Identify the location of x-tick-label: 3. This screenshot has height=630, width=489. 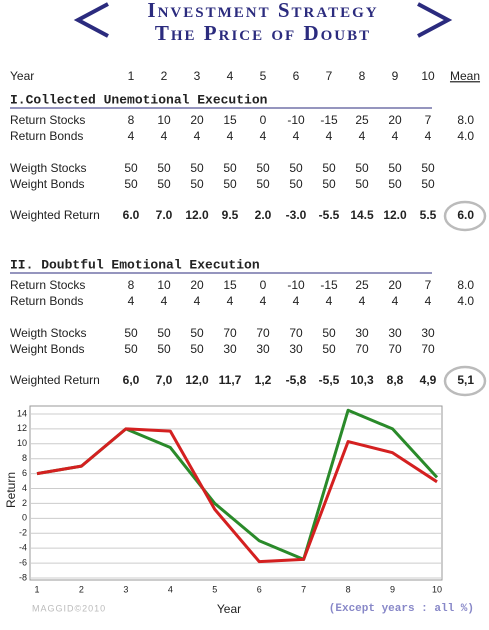
(125, 589).